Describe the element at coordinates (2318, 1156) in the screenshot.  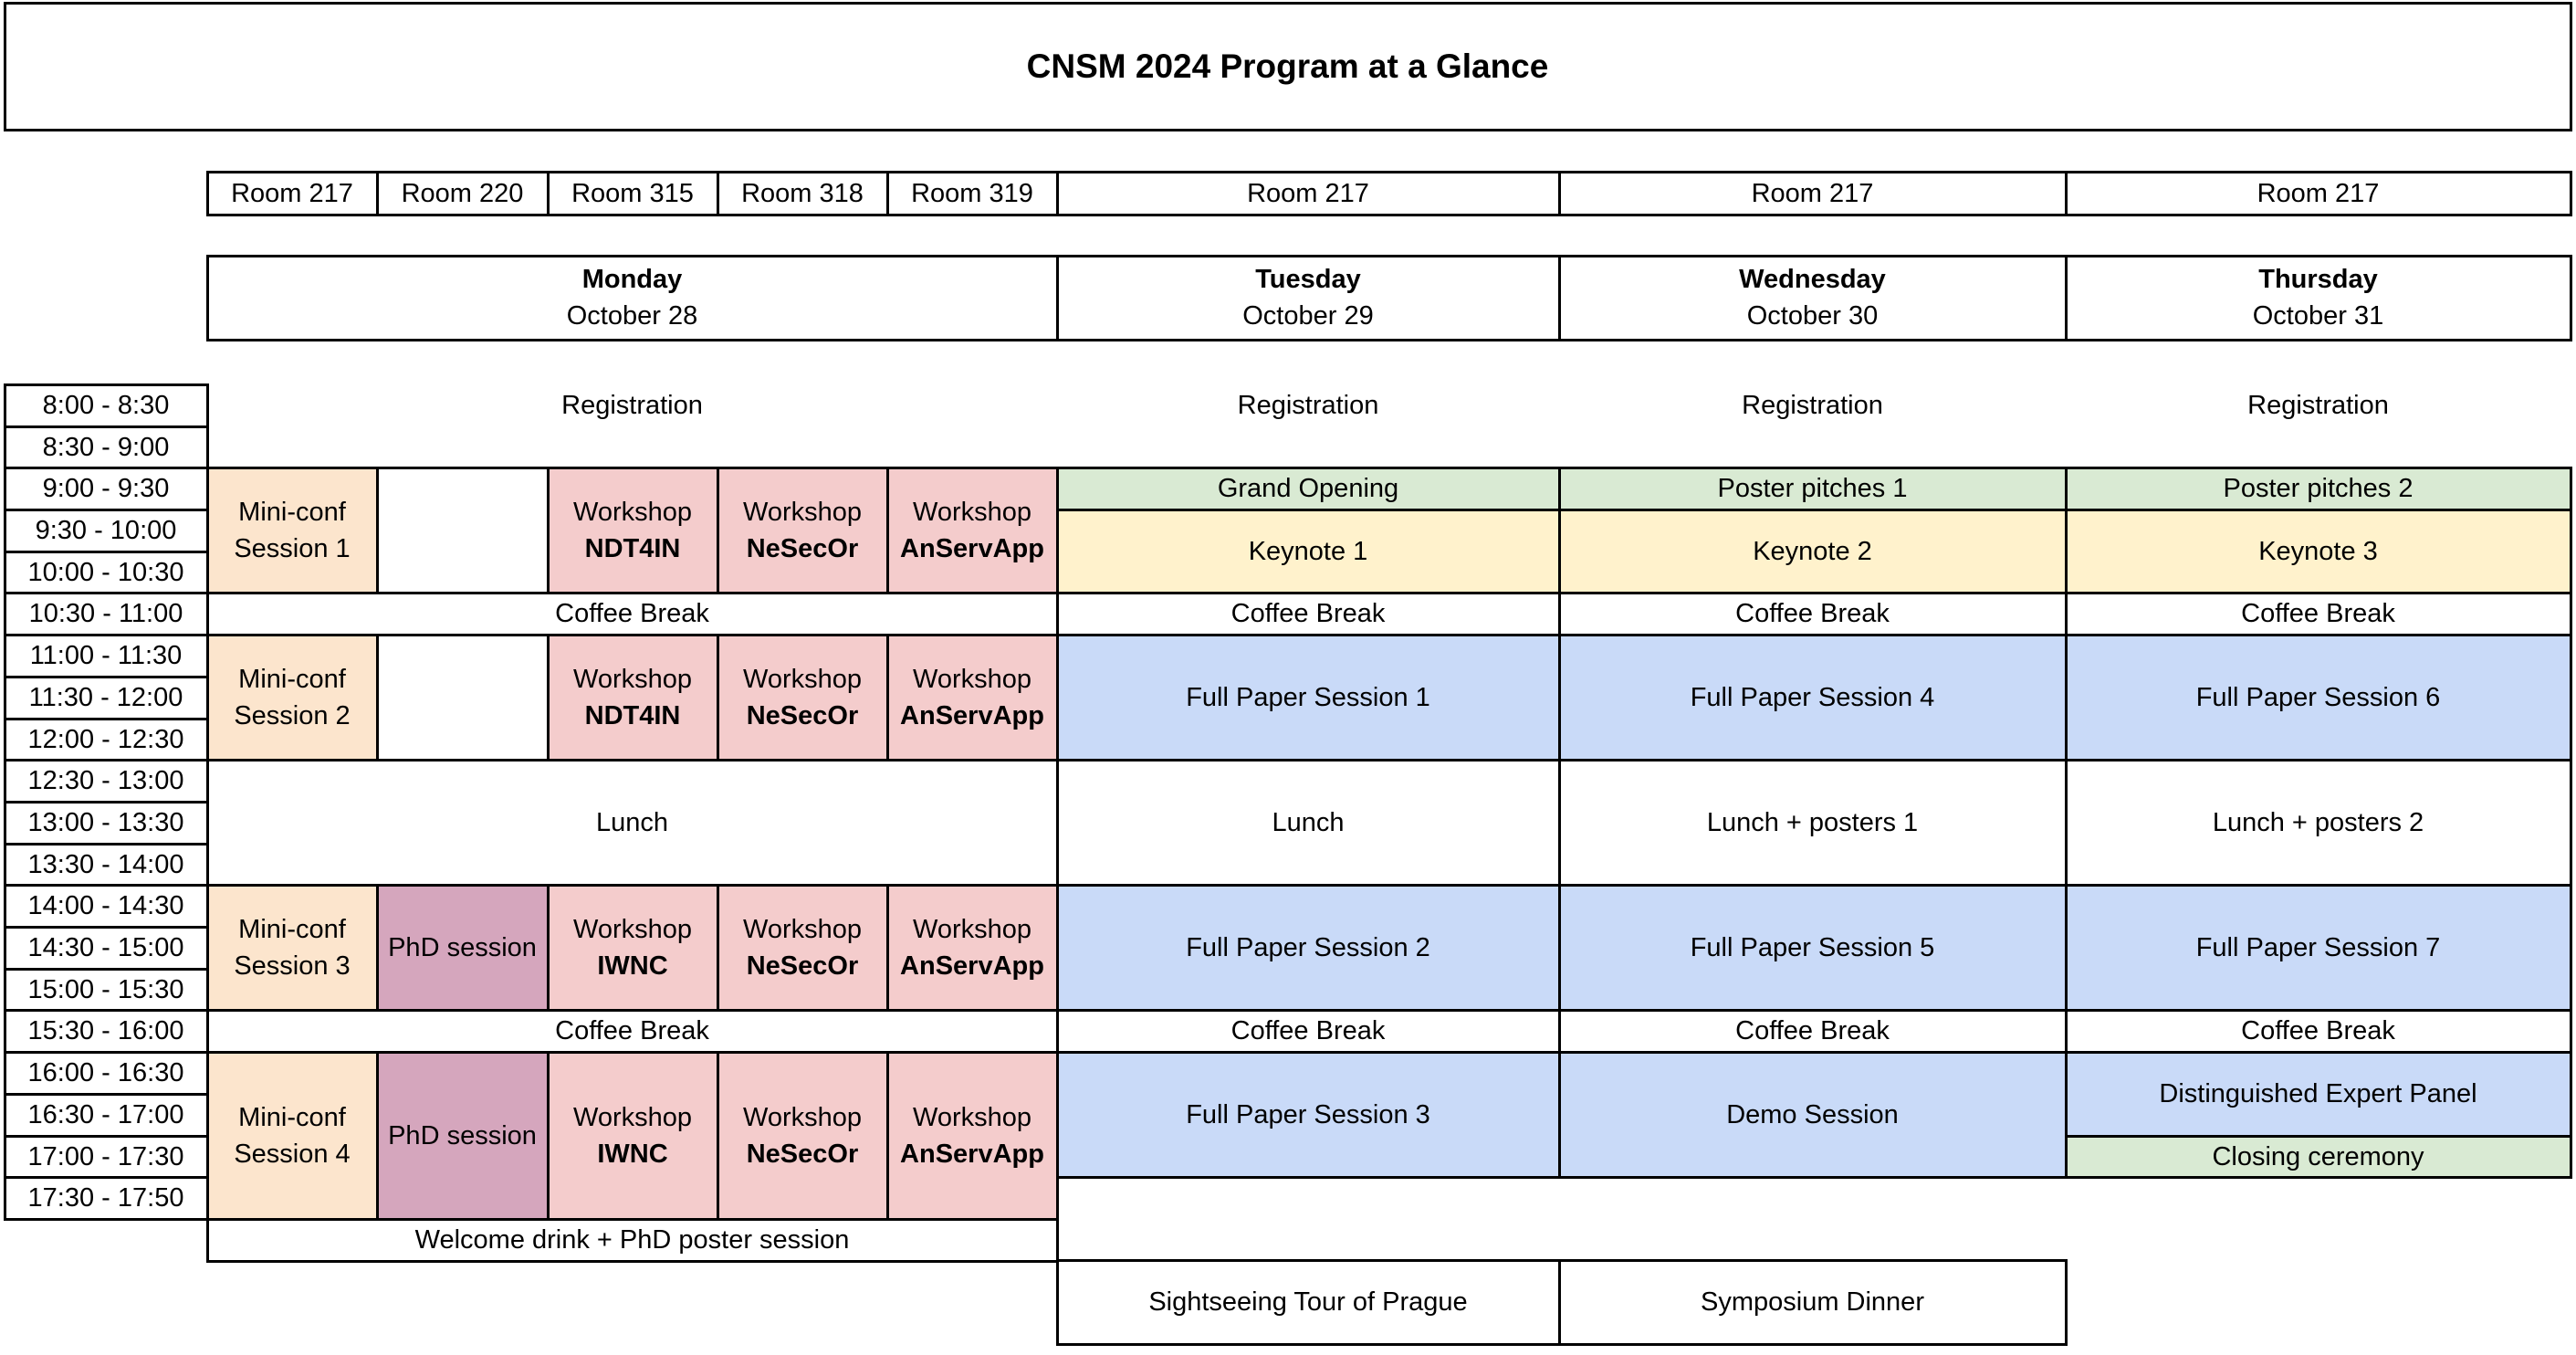
I see `closing-ceremony-label: Closing ceremony` at that location.